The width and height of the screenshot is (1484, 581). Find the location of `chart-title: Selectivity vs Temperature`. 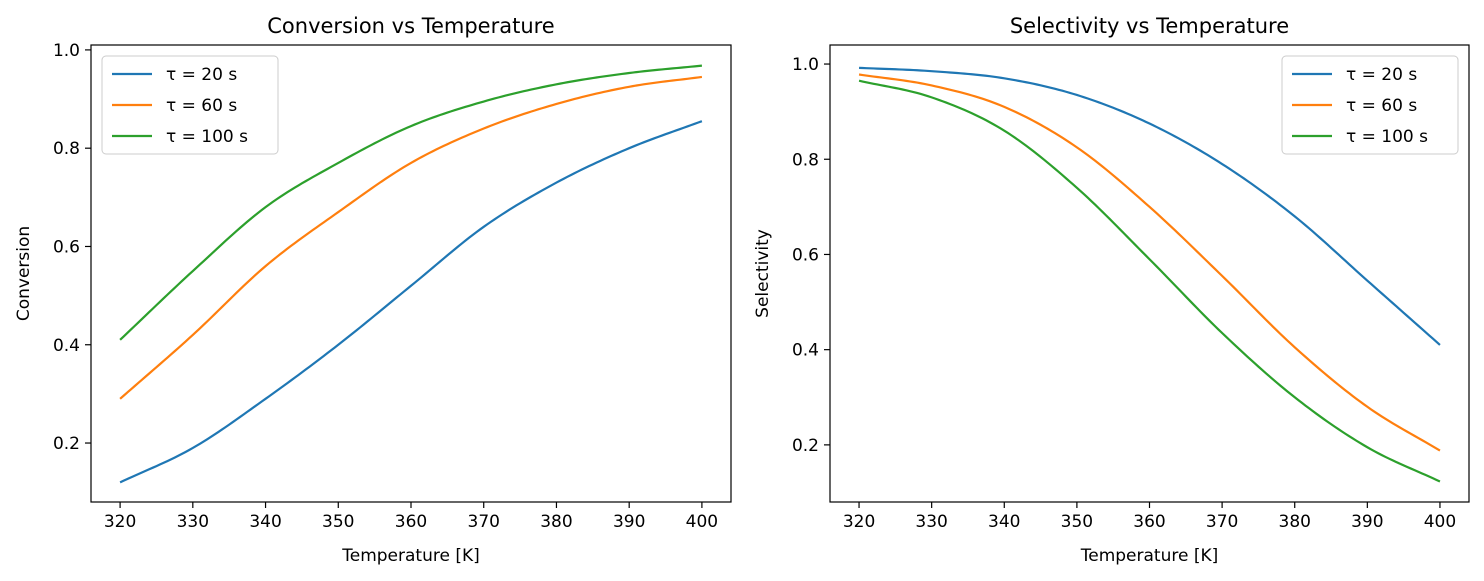

chart-title: Selectivity vs Temperature is located at coordinates (1149, 26).